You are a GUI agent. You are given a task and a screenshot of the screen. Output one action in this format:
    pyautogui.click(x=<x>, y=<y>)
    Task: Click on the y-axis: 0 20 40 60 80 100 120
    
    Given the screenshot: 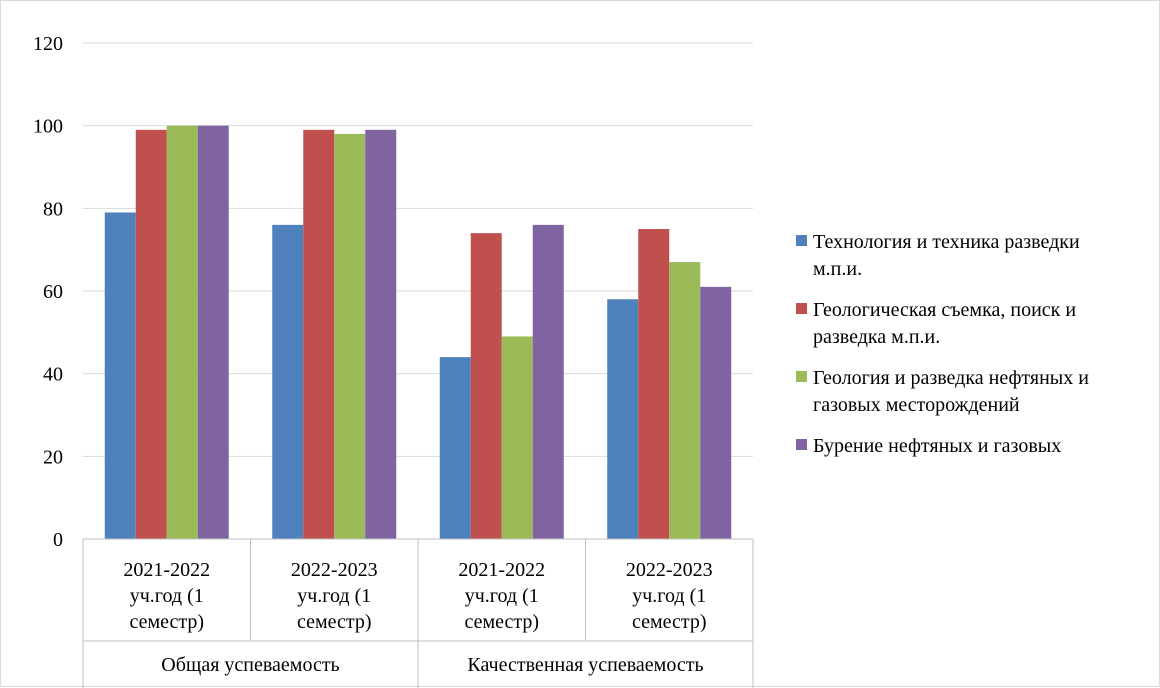 What is the action you would take?
    pyautogui.click(x=48, y=292)
    